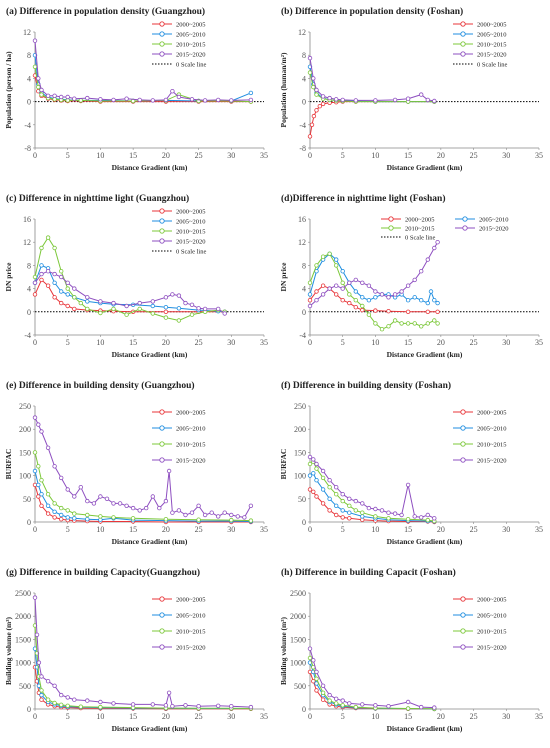  What do you see at coordinates (304, 289) in the screenshot?
I see `y-tick-label: 4` at bounding box center [304, 289].